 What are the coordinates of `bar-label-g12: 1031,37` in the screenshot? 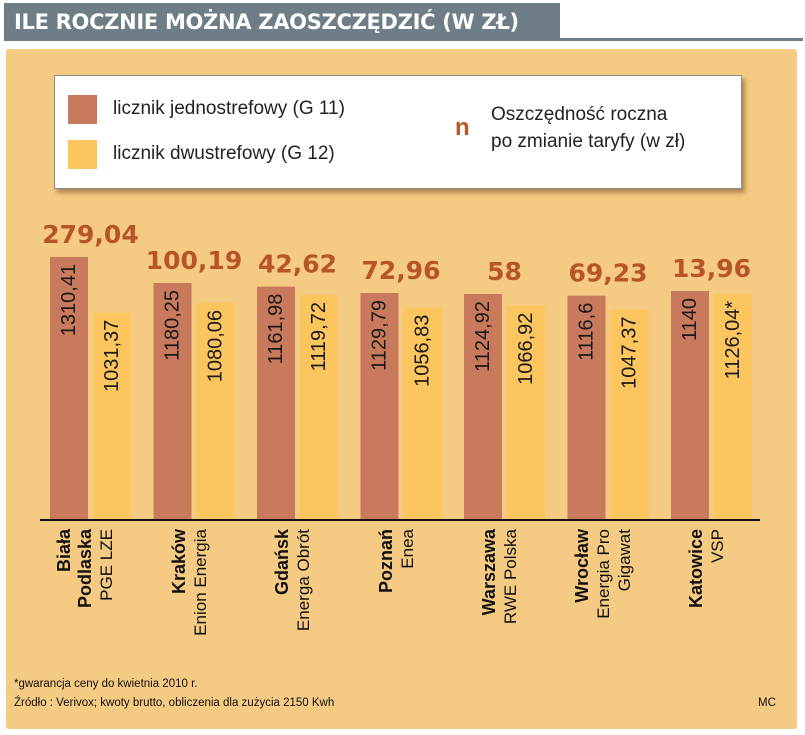 It's located at (112, 356).